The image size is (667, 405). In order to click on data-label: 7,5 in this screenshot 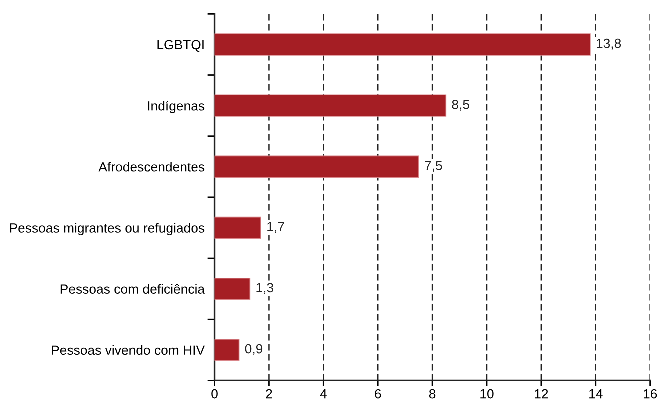, I will do `click(433, 166)`.